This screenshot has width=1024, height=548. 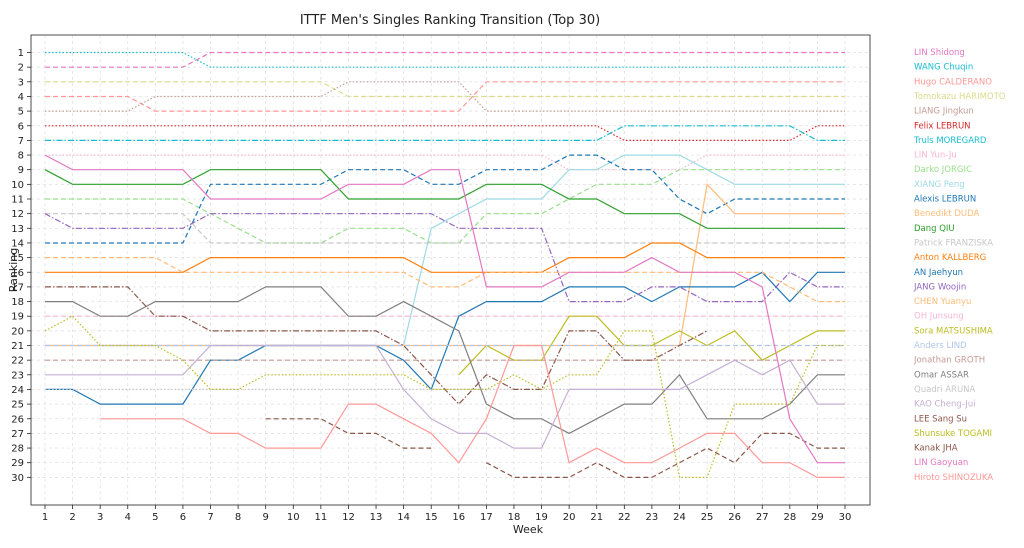 I want to click on legend-entry: Jonathan GROTH, so click(x=949, y=361).